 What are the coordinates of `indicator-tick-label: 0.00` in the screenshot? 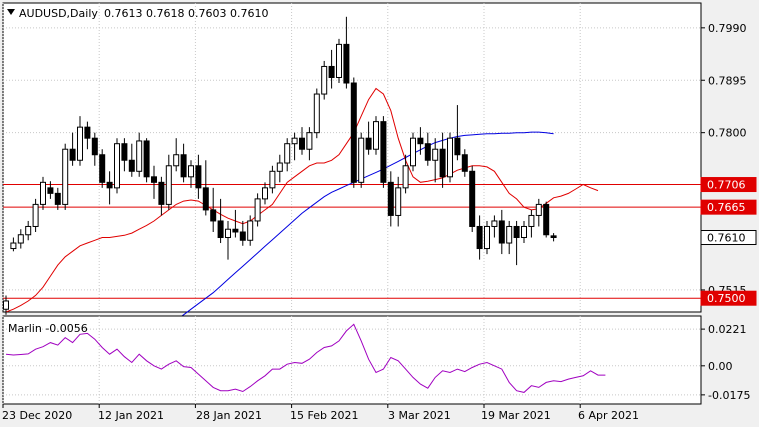 It's located at (720, 366).